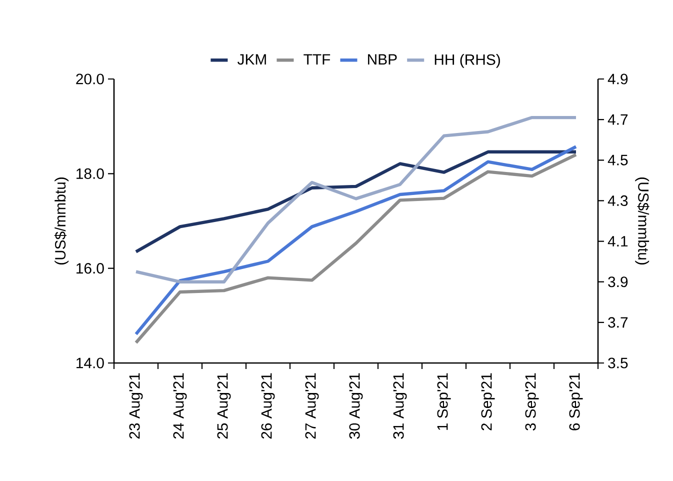 The image size is (673, 481). I want to click on y2-tick-label: 3.5, so click(618, 363).